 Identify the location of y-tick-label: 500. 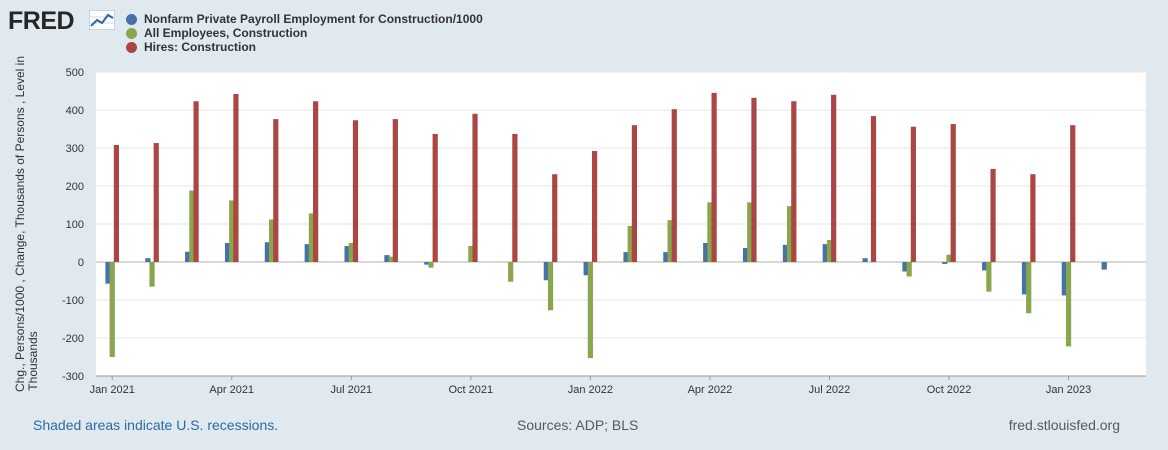
(75, 73).